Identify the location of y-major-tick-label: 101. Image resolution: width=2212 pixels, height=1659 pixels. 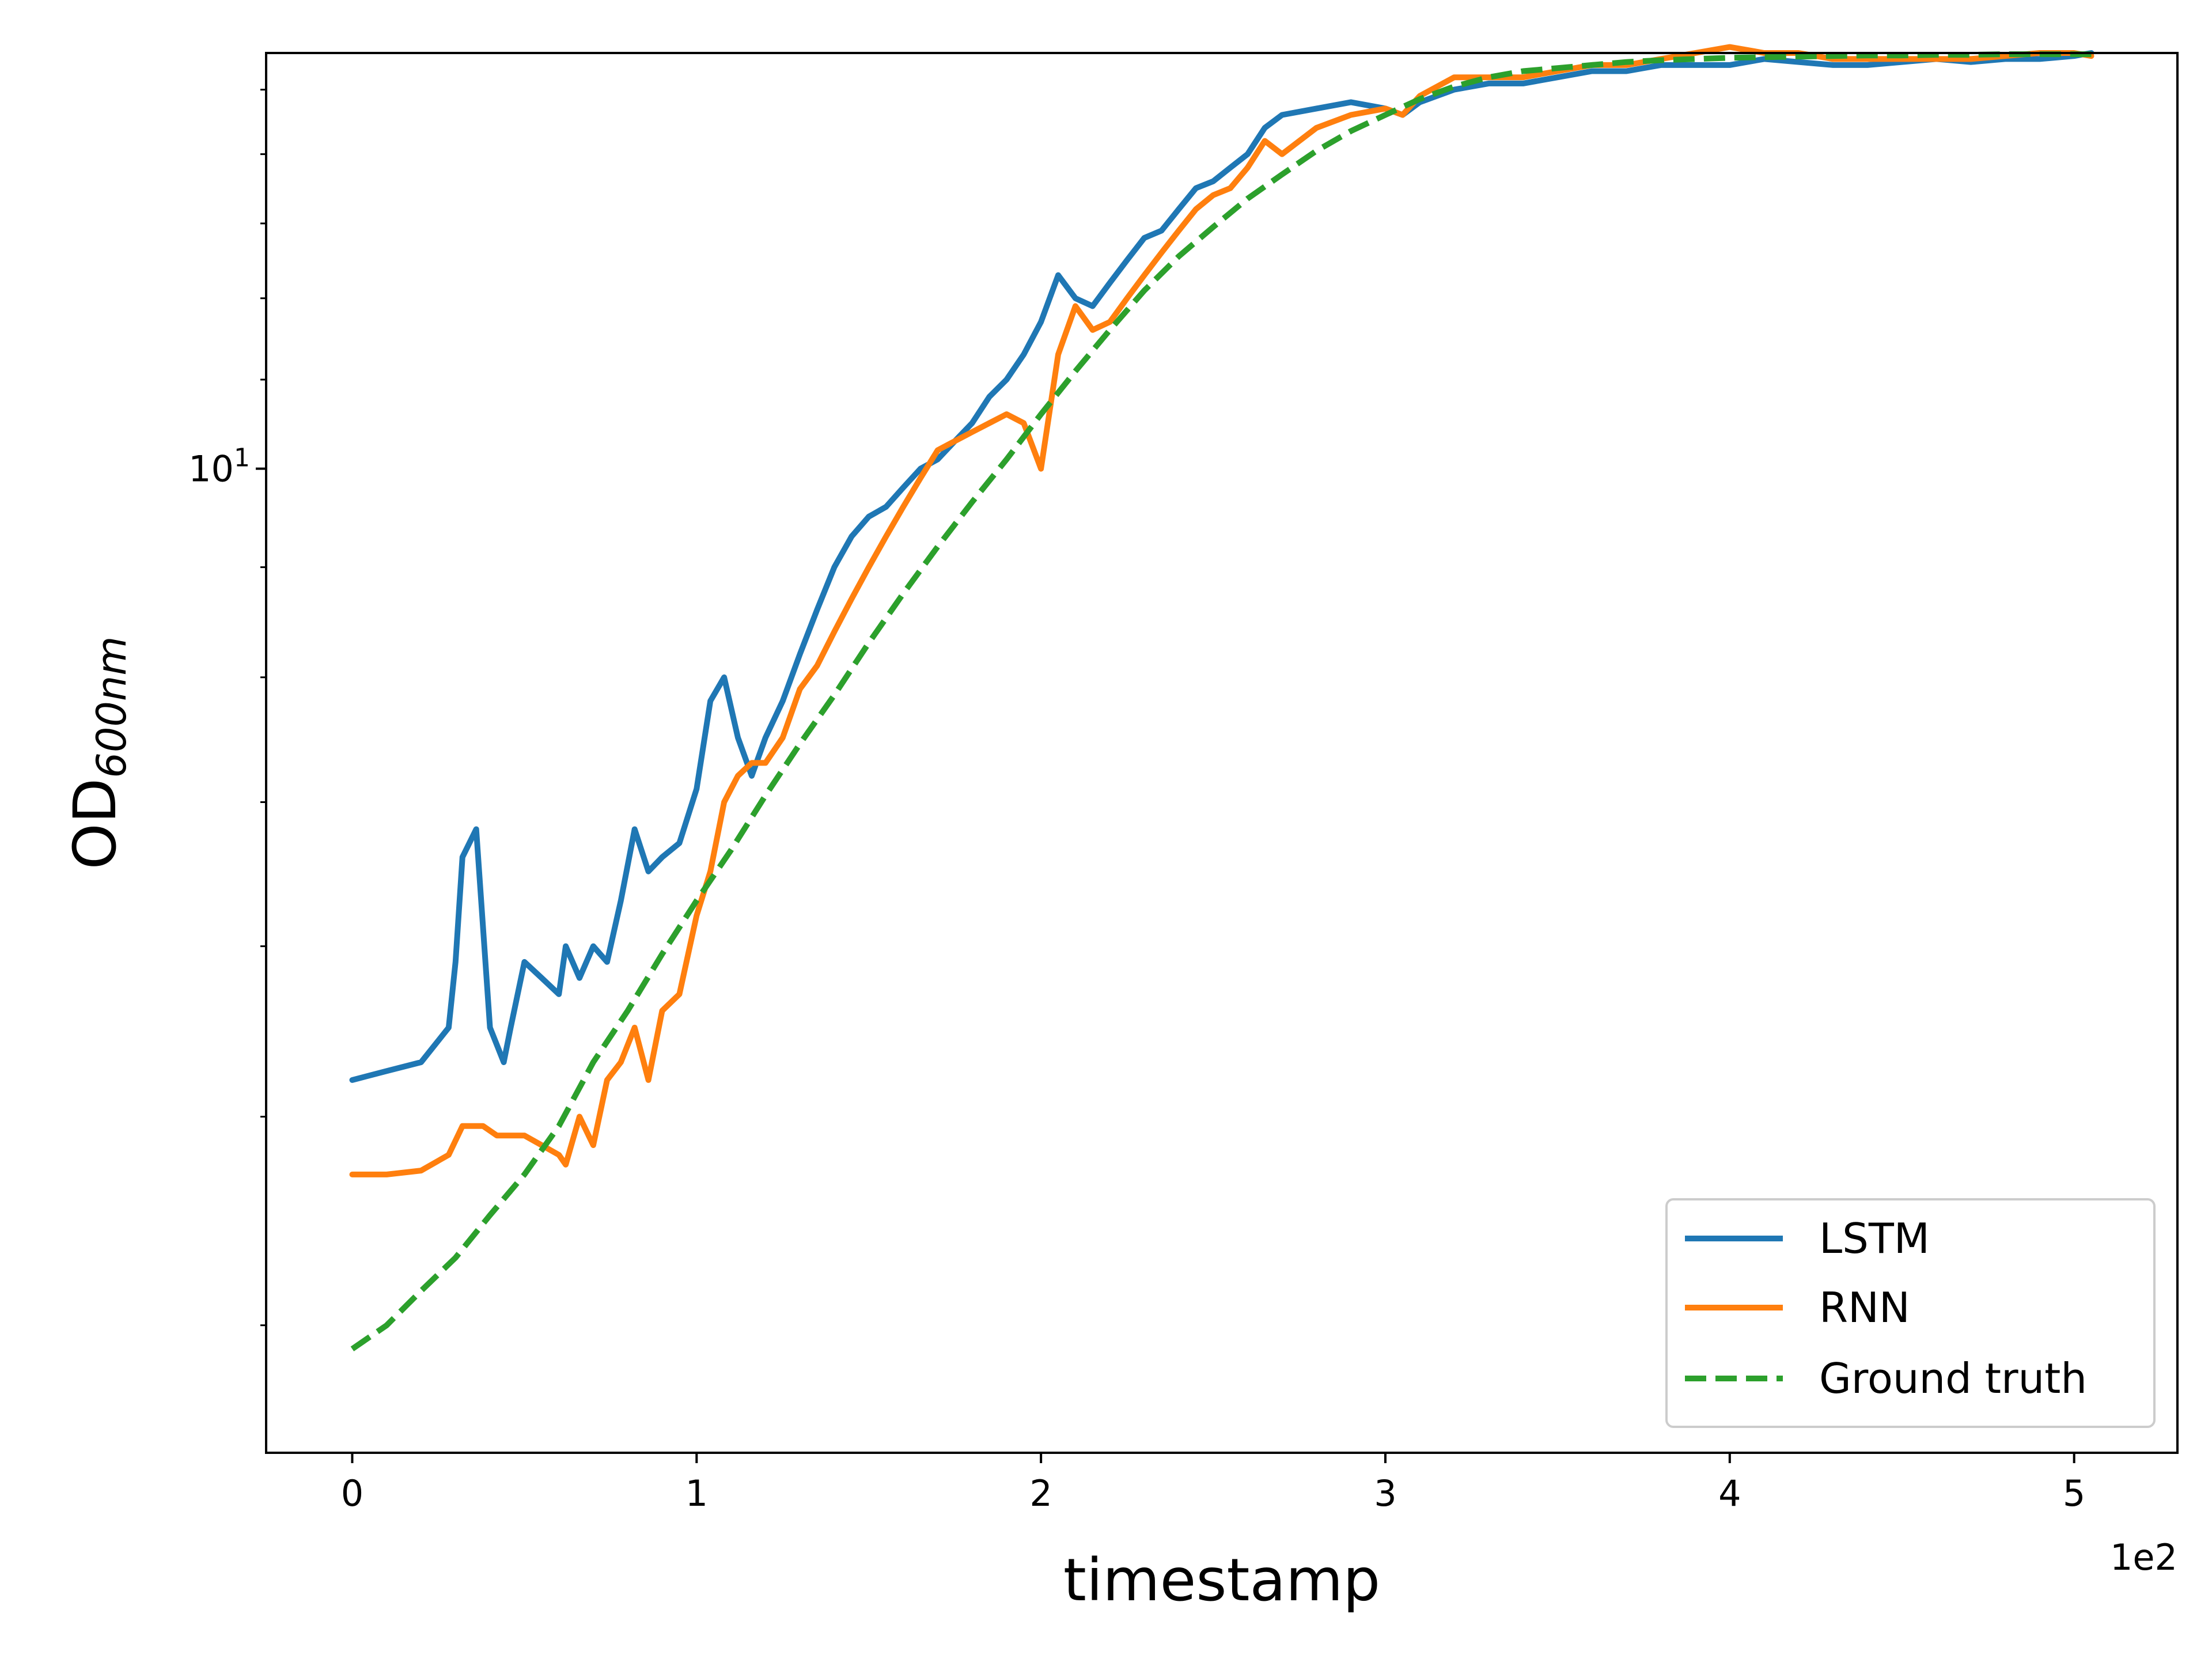
(219, 467).